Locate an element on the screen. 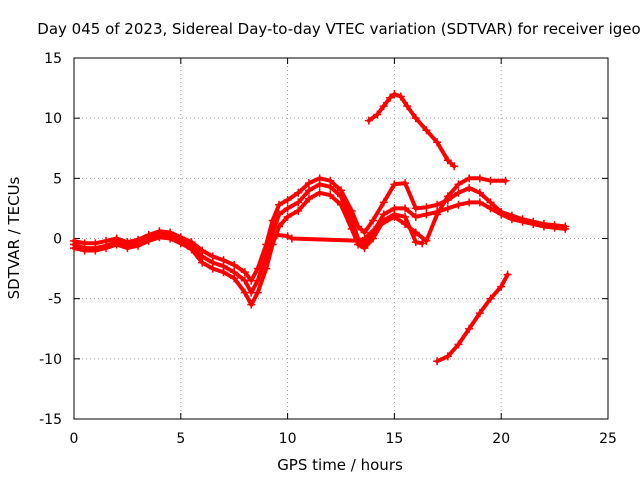  y-tick-label: -15 is located at coordinates (50, 420).